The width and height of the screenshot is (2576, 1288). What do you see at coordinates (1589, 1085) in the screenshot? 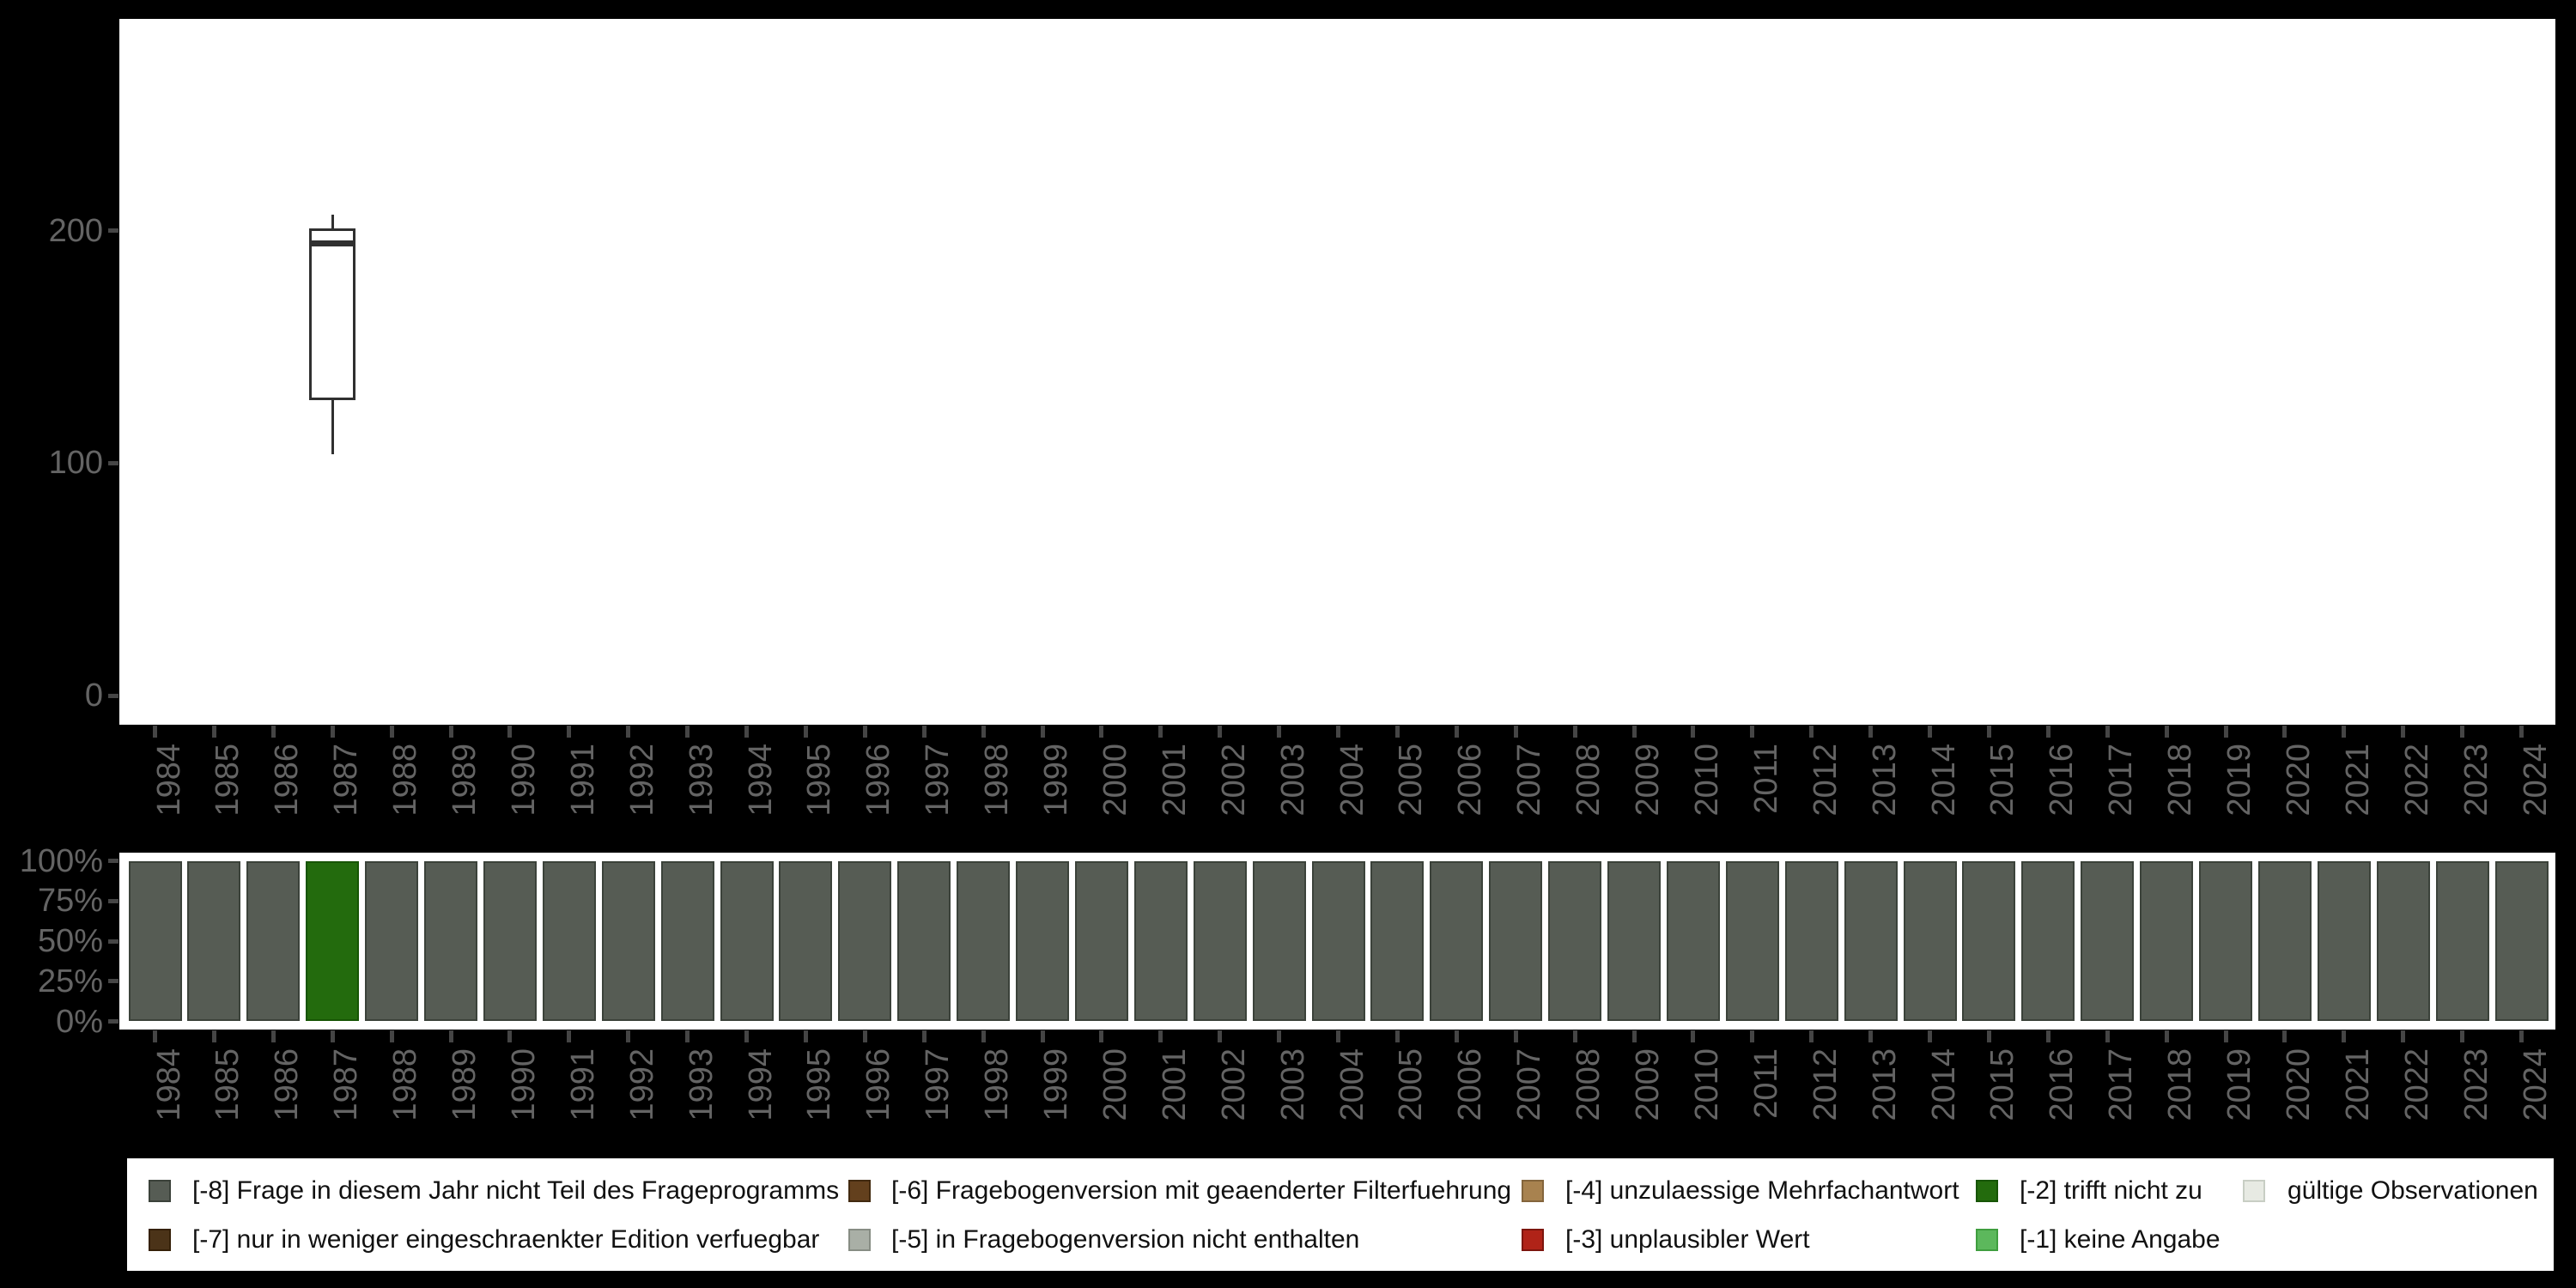
I see `x-tick-label: 2008` at bounding box center [1589, 1085].